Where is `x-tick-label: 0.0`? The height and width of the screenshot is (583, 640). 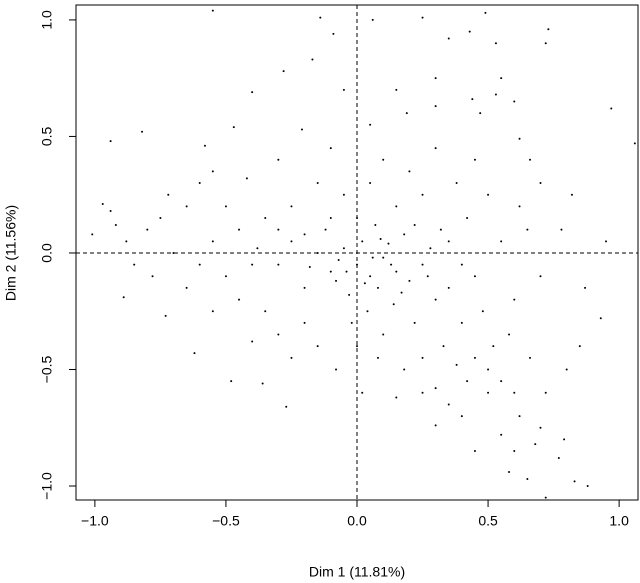
x-tick-label: 0.0 is located at coordinates (357, 521).